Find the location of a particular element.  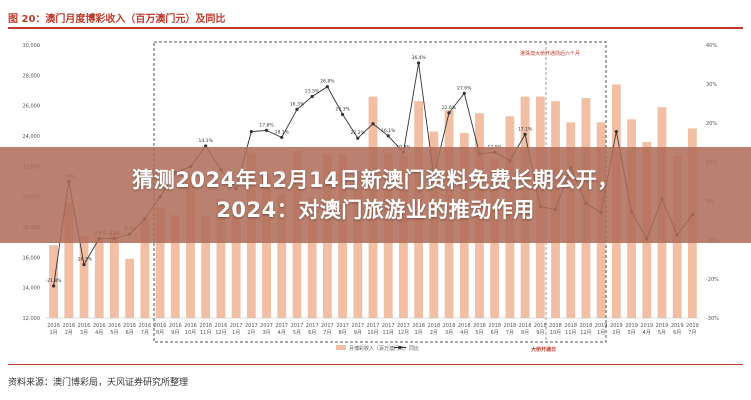

bridge-open-label: 大桥开通日 is located at coordinates (543, 349).